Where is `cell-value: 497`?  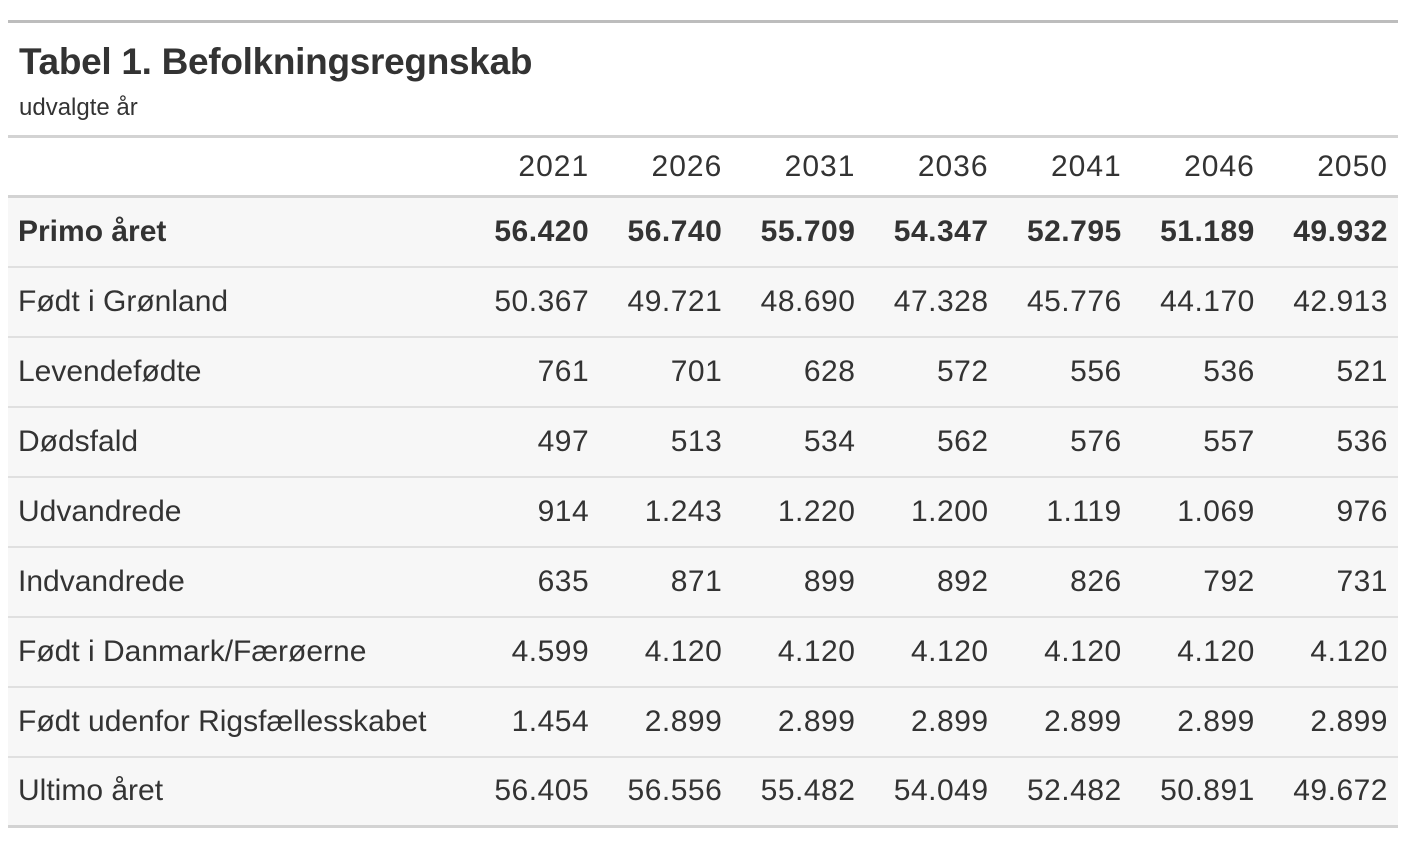 cell-value: 497 is located at coordinates (563, 441).